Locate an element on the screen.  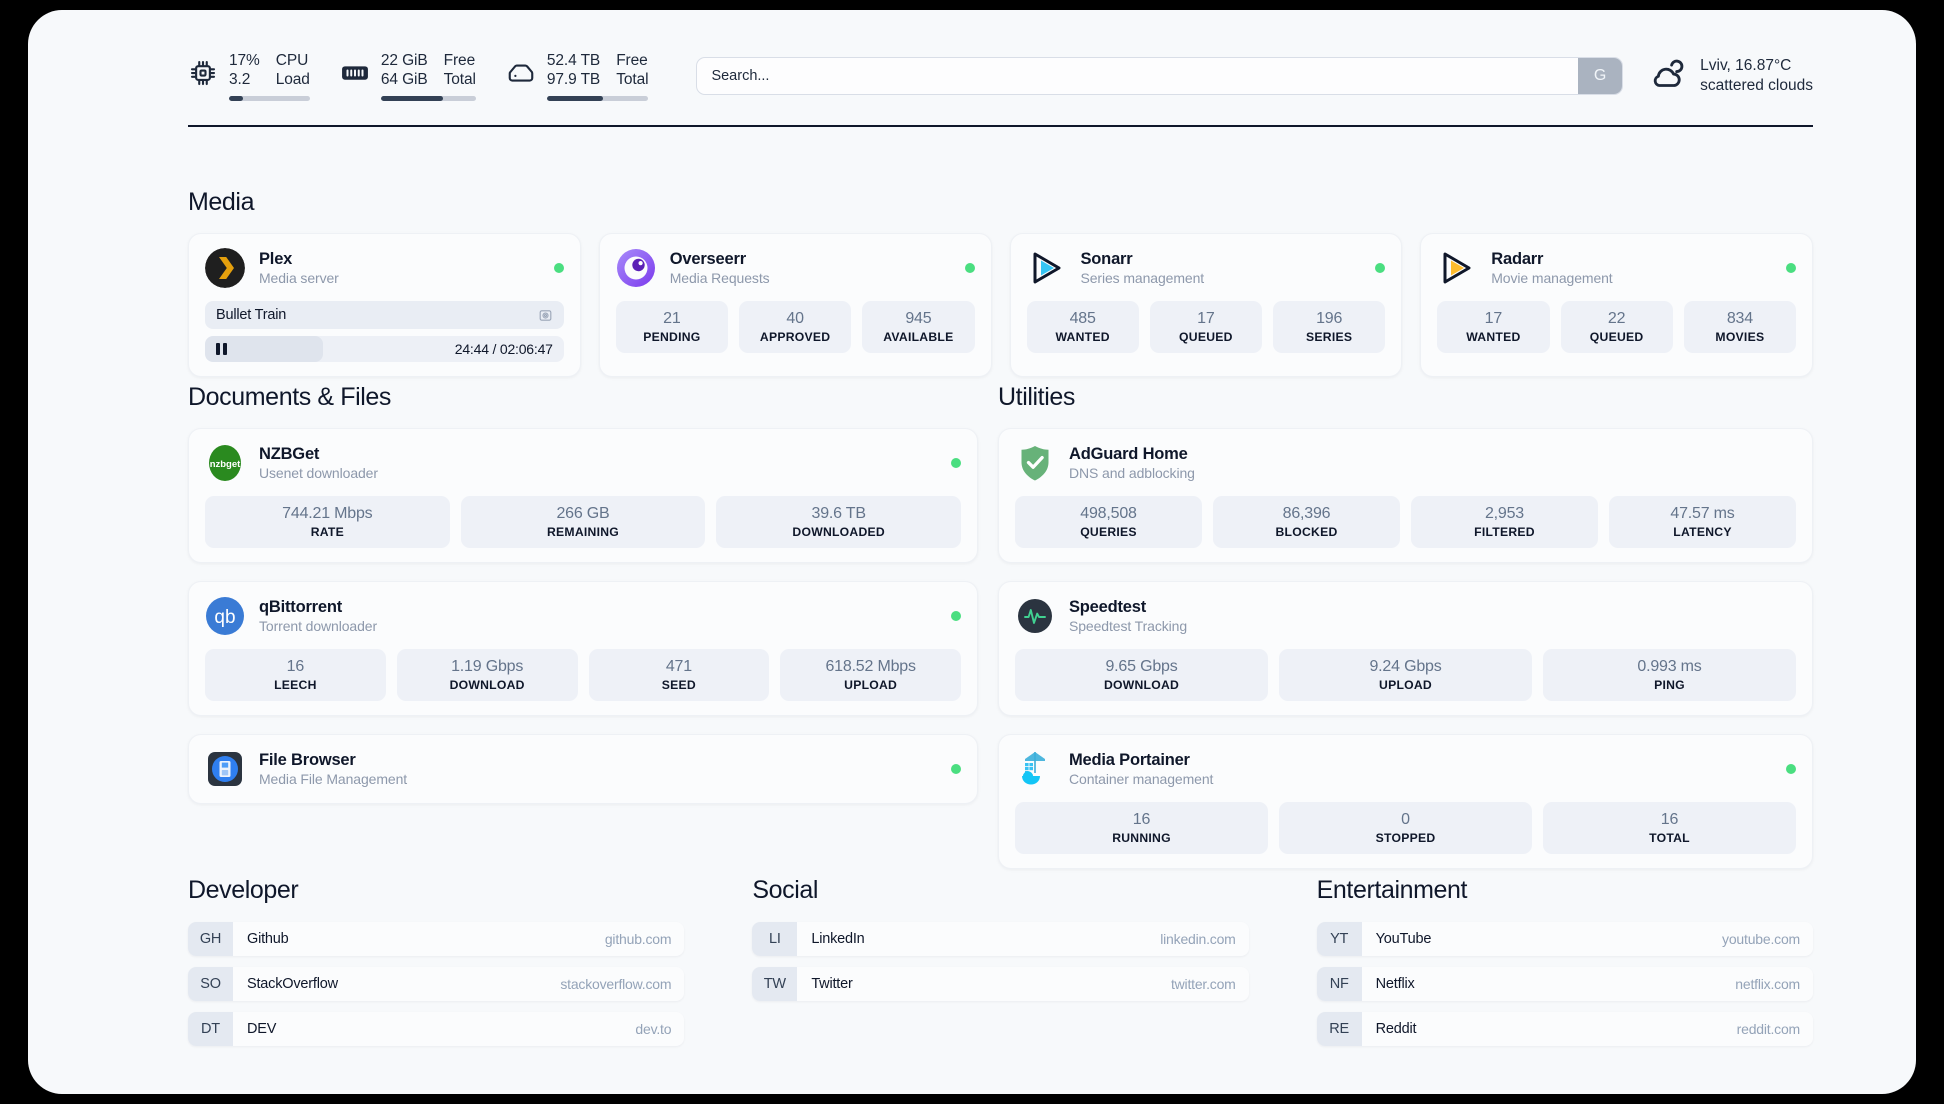
nzbget-icon: nzbget is located at coordinates (225, 463).